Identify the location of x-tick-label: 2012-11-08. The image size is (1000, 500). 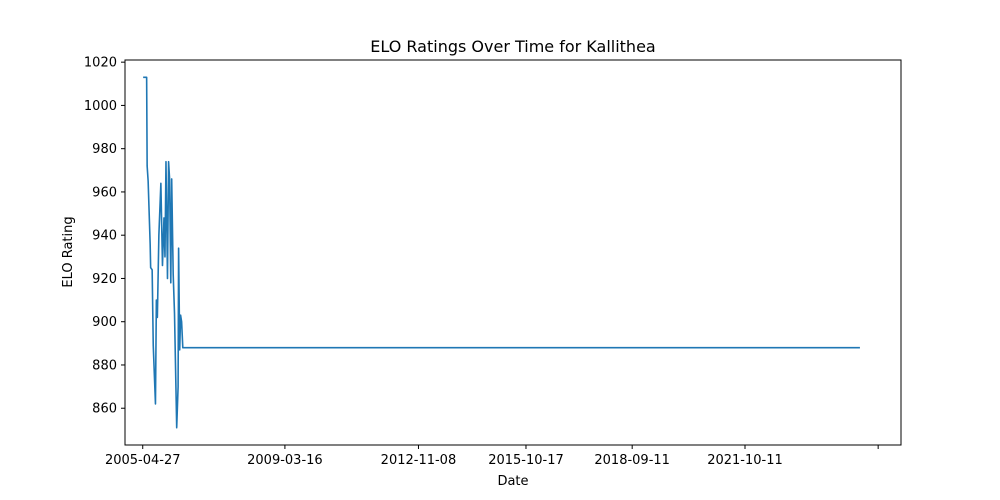
(419, 460).